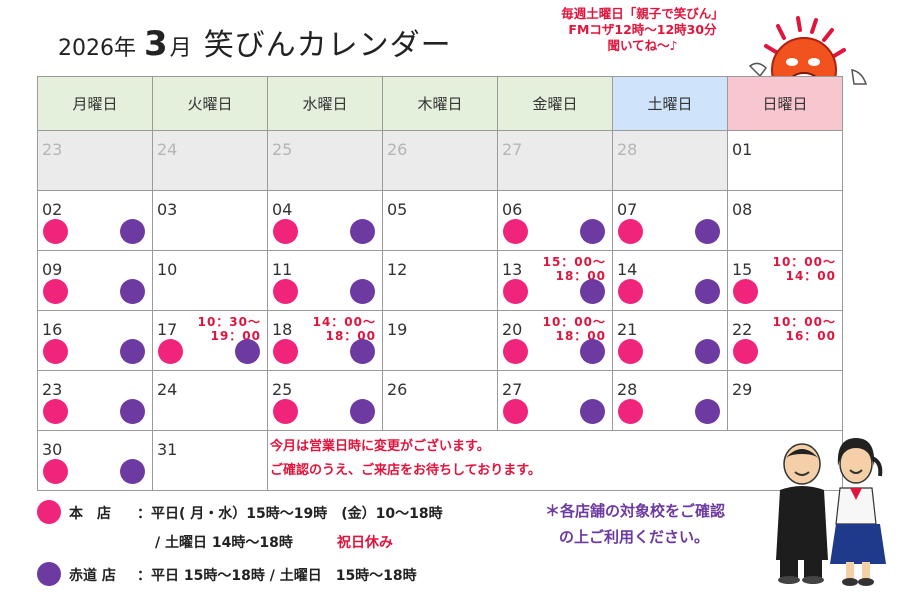 The height and width of the screenshot is (600, 900). Describe the element at coordinates (627, 209) in the screenshot. I see `day-number: 07` at that location.